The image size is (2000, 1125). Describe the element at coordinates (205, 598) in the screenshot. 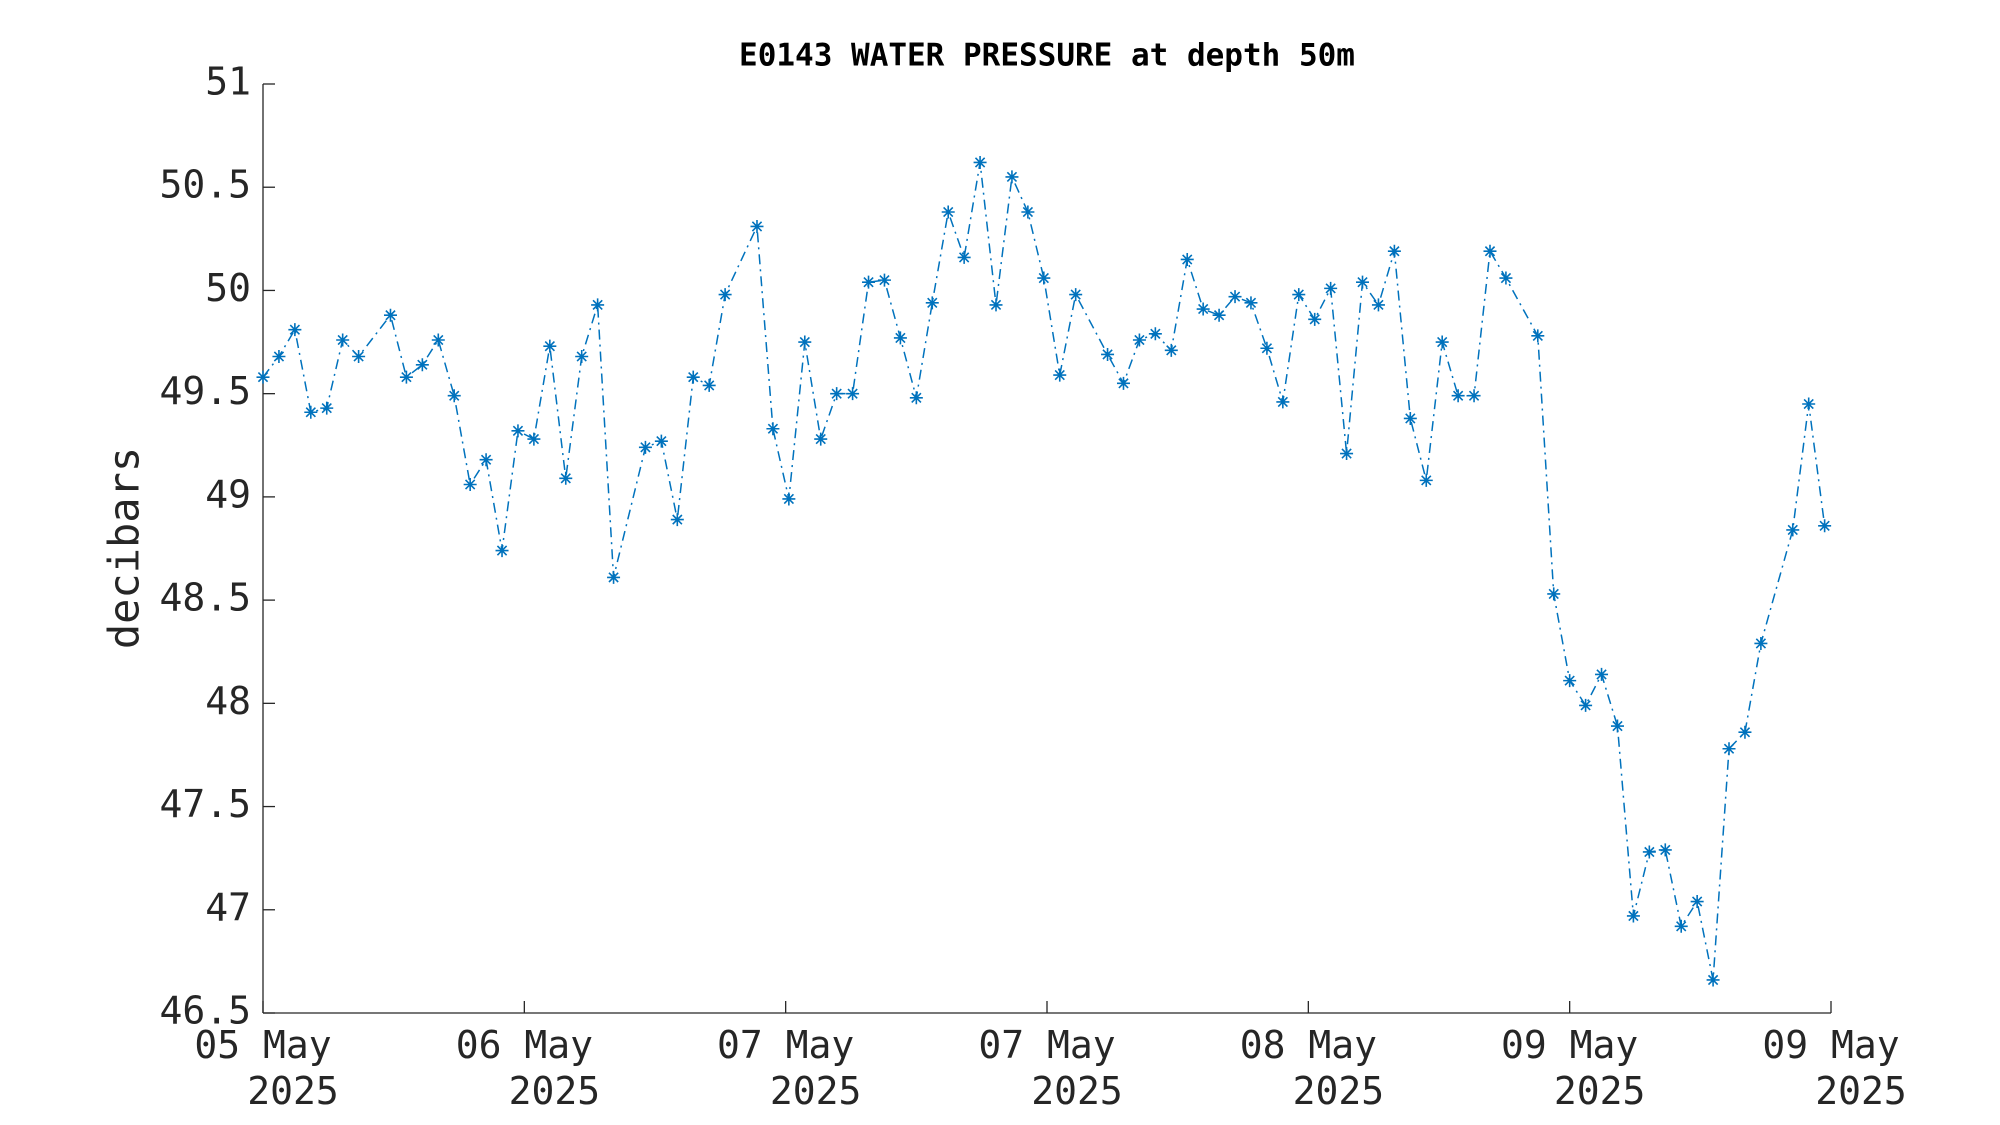

I see `y-tick-label: 48.5` at that location.